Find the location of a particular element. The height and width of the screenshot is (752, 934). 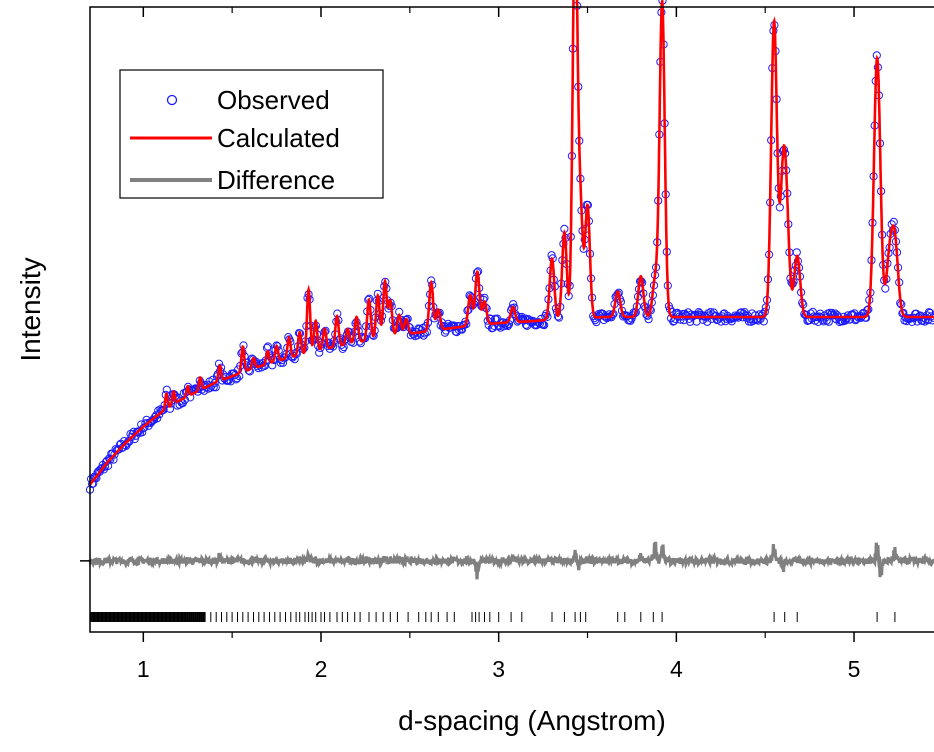

legend-box is located at coordinates (251, 134).